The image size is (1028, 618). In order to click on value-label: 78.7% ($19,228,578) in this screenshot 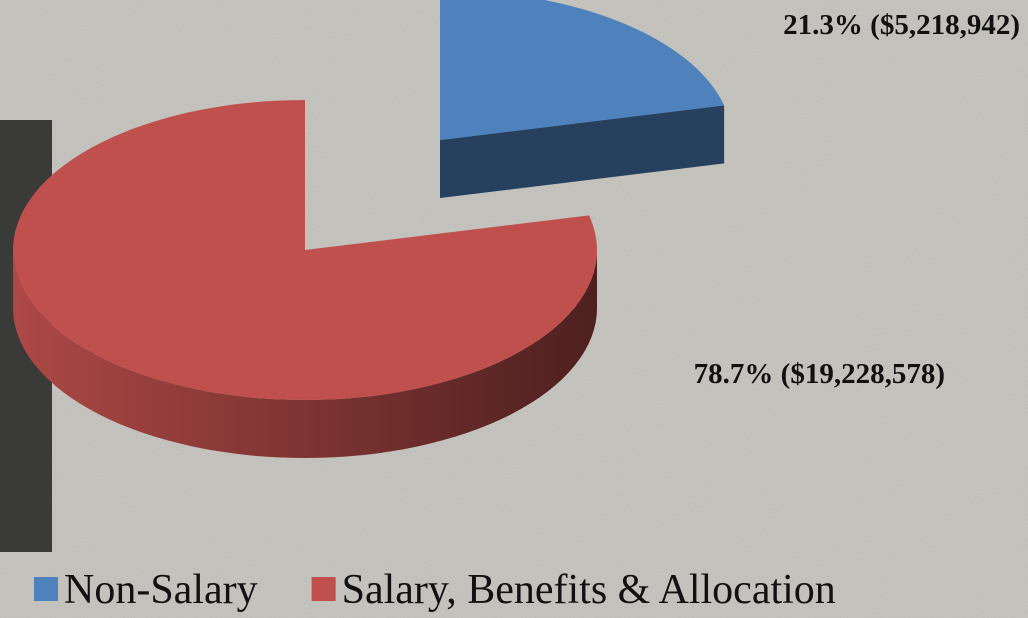, I will do `click(819, 374)`.